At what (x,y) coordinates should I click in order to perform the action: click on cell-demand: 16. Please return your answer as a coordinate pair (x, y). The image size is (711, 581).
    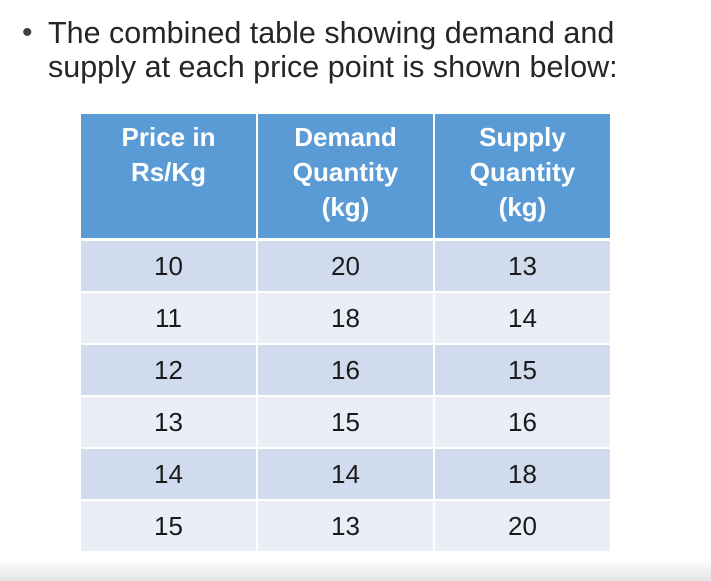
    Looking at the image, I should click on (346, 370).